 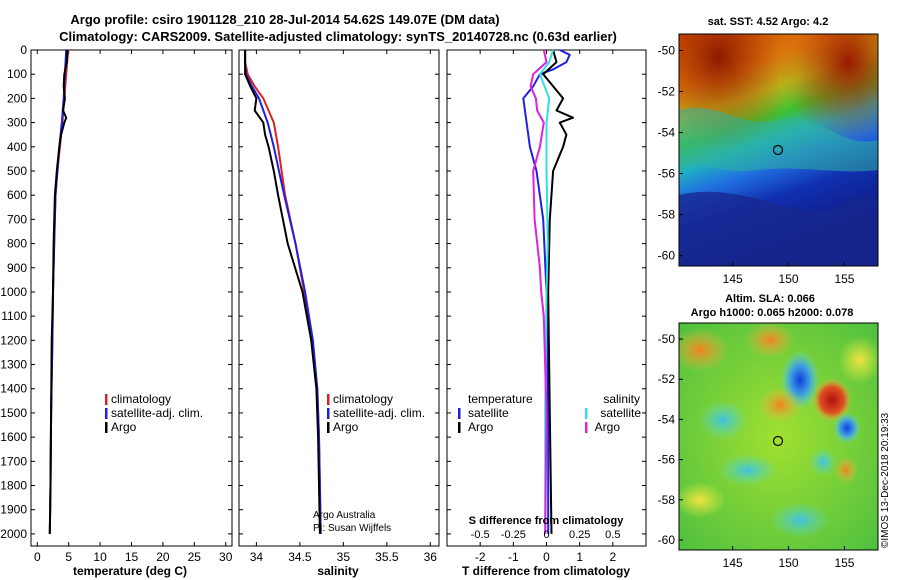 I want to click on s-diff-tick-label: 0.5, so click(x=612, y=535).